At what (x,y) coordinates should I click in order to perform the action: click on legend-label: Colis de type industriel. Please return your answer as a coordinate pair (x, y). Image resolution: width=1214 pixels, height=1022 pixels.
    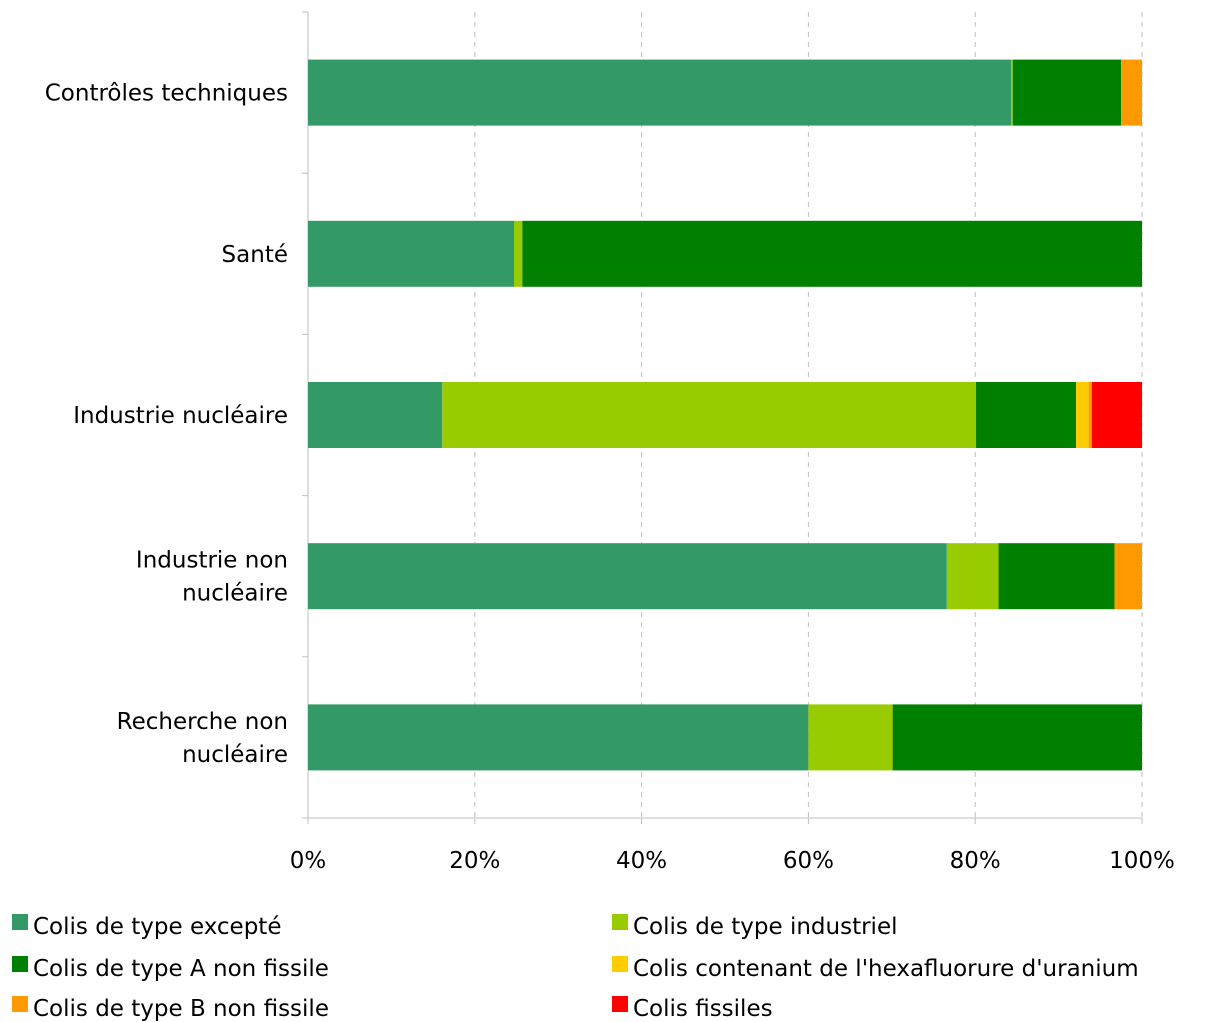
    Looking at the image, I should click on (765, 927).